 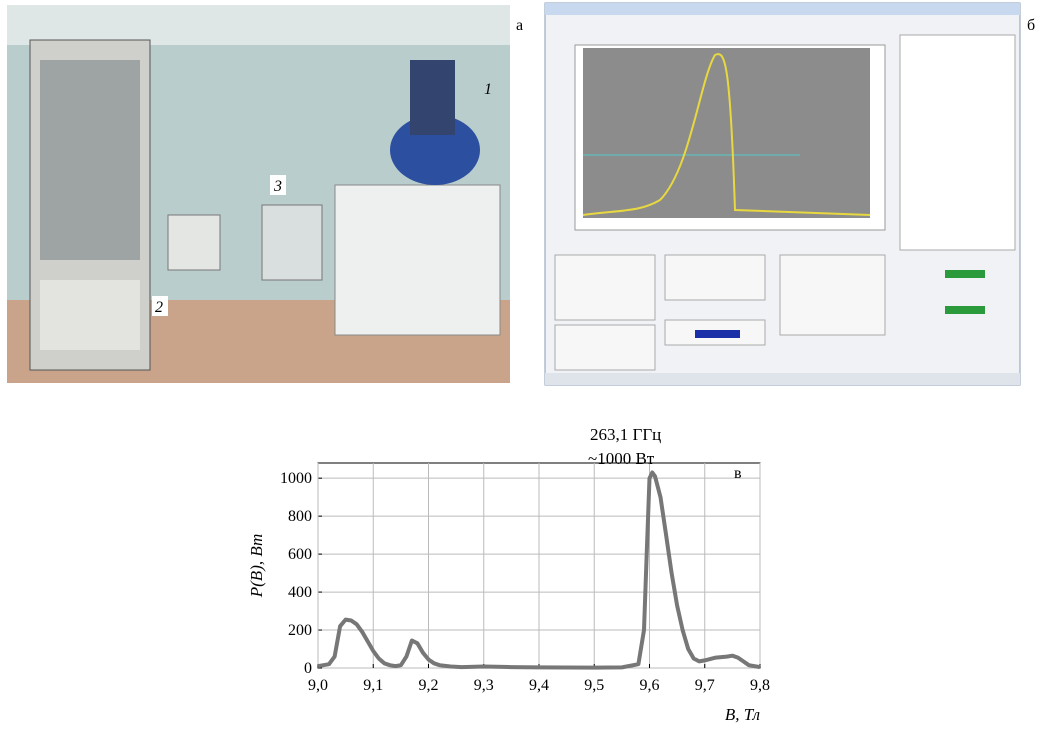 I want to click on x-tick-label: 9,2, so click(x=429, y=685).